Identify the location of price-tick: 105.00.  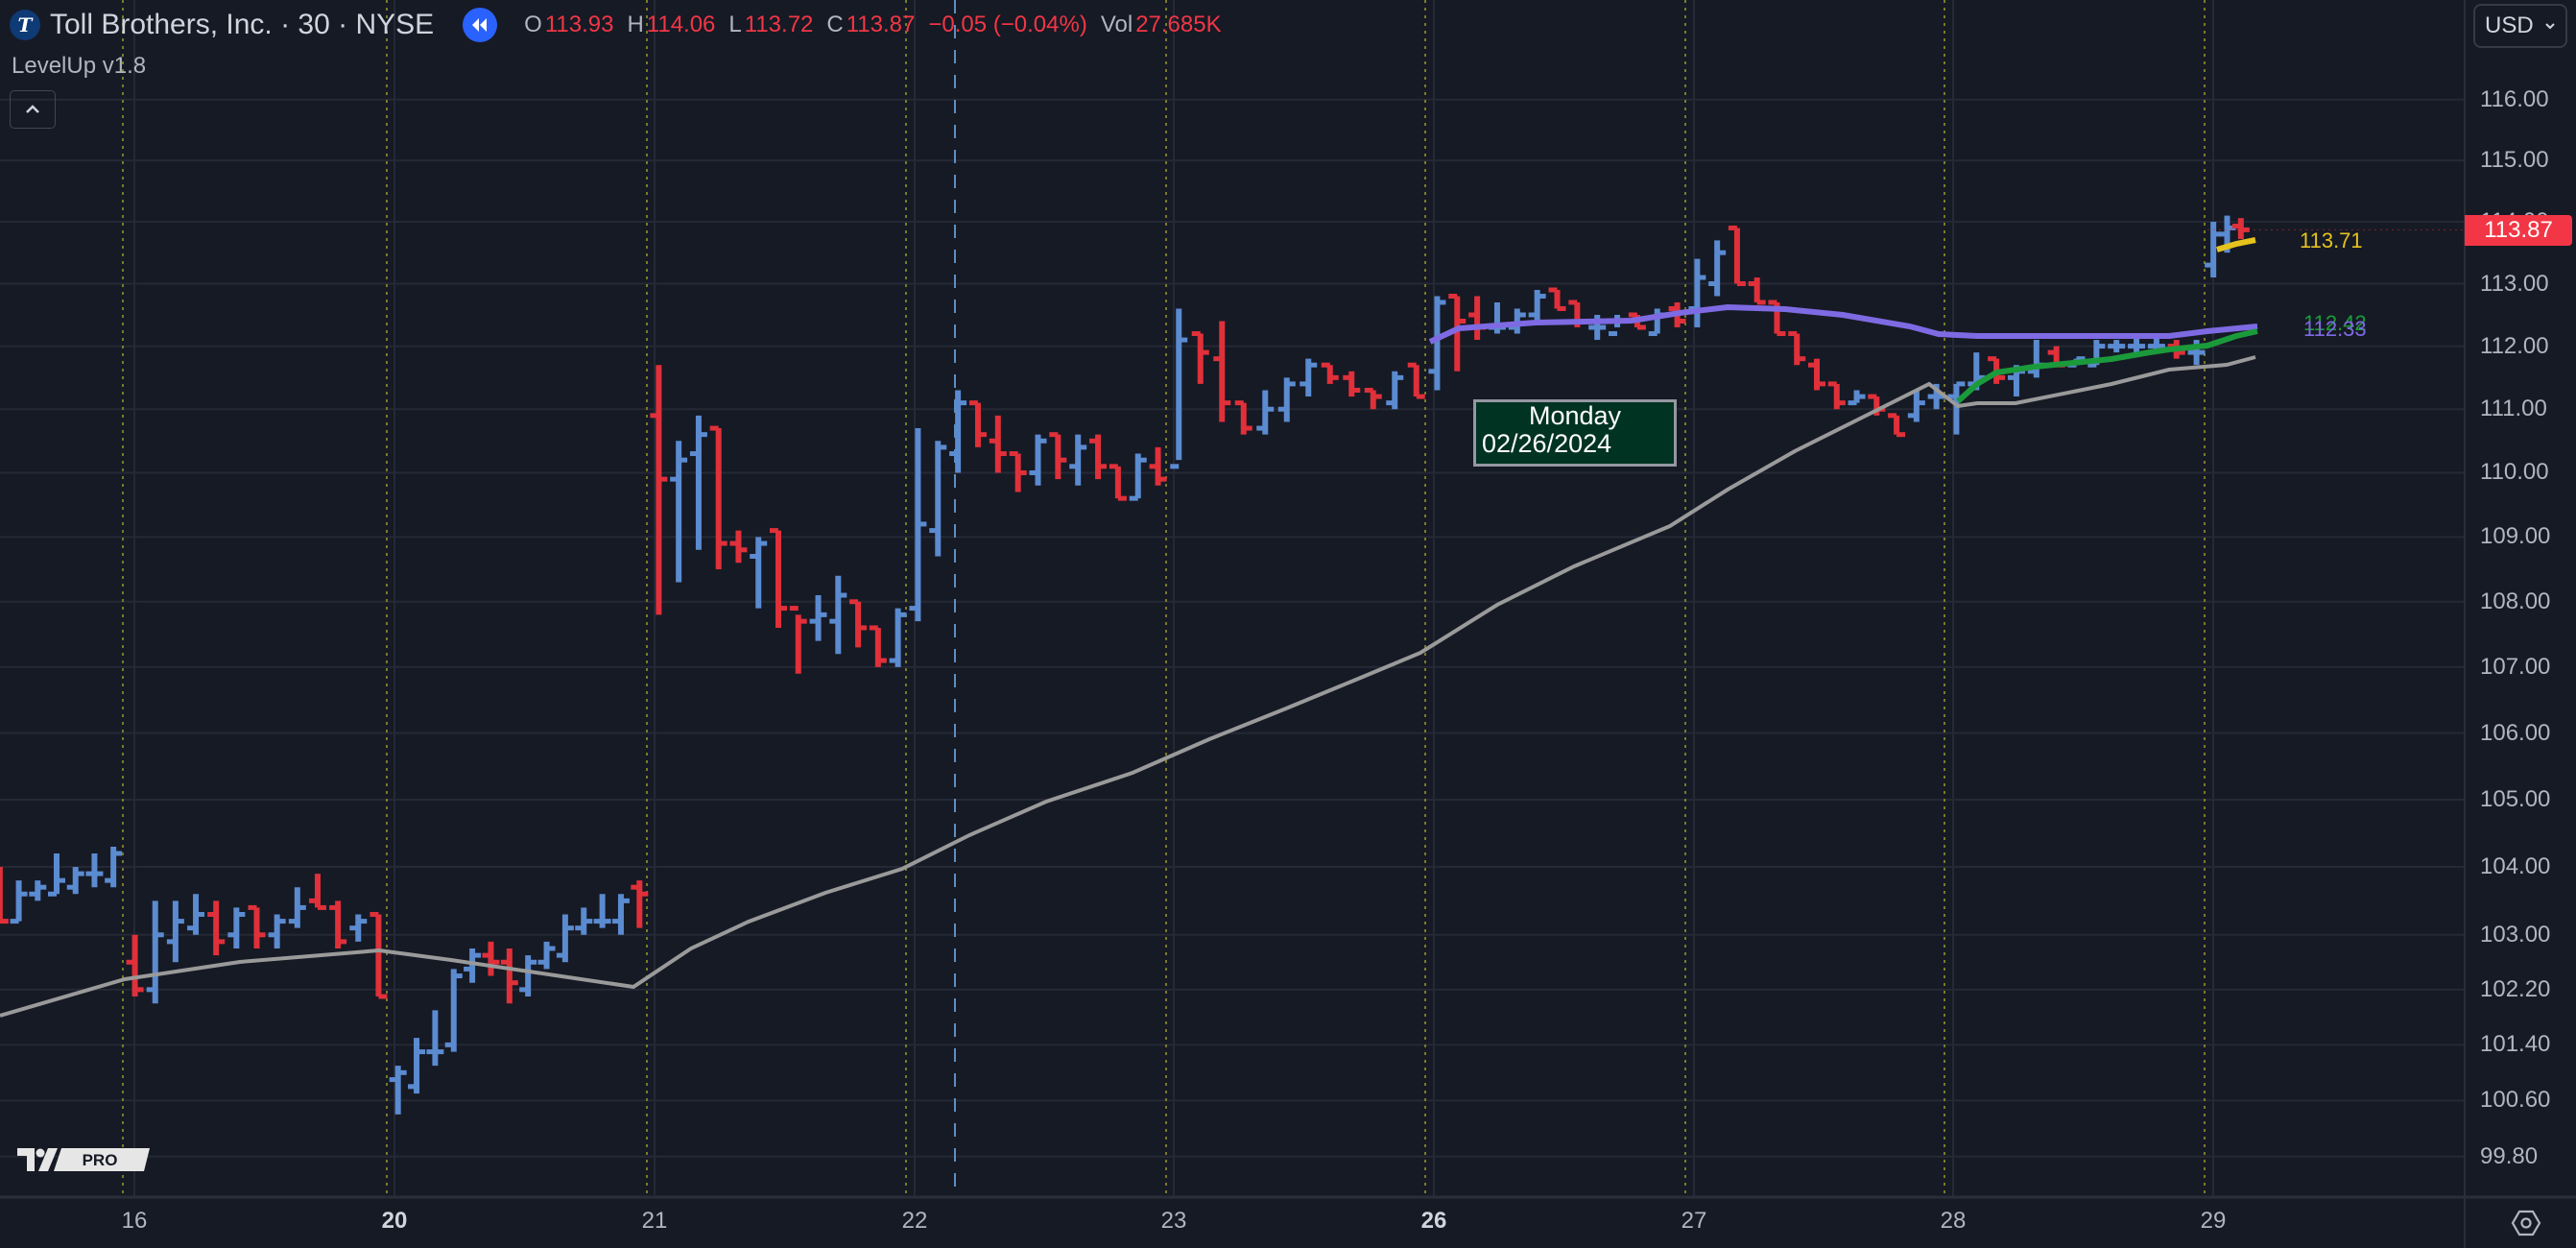
(2515, 799).